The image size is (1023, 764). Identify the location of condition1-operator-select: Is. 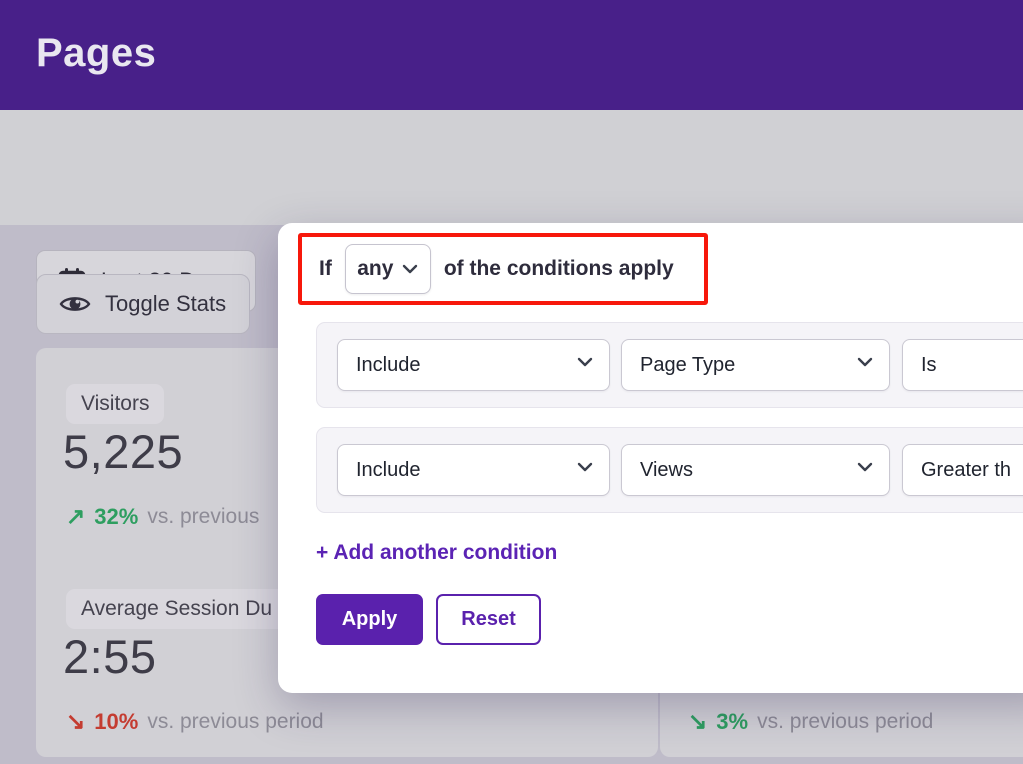
(962, 365).